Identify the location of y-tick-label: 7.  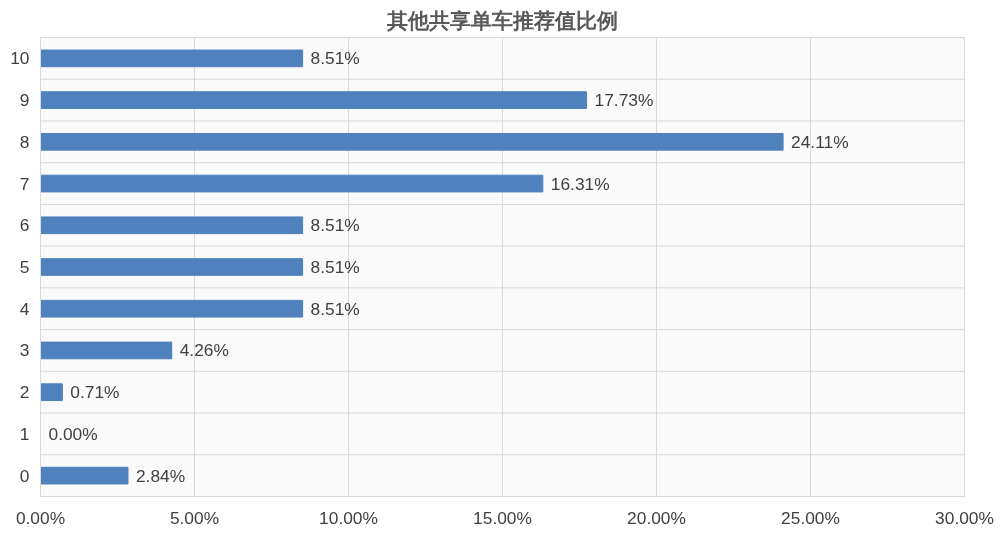
(24, 183).